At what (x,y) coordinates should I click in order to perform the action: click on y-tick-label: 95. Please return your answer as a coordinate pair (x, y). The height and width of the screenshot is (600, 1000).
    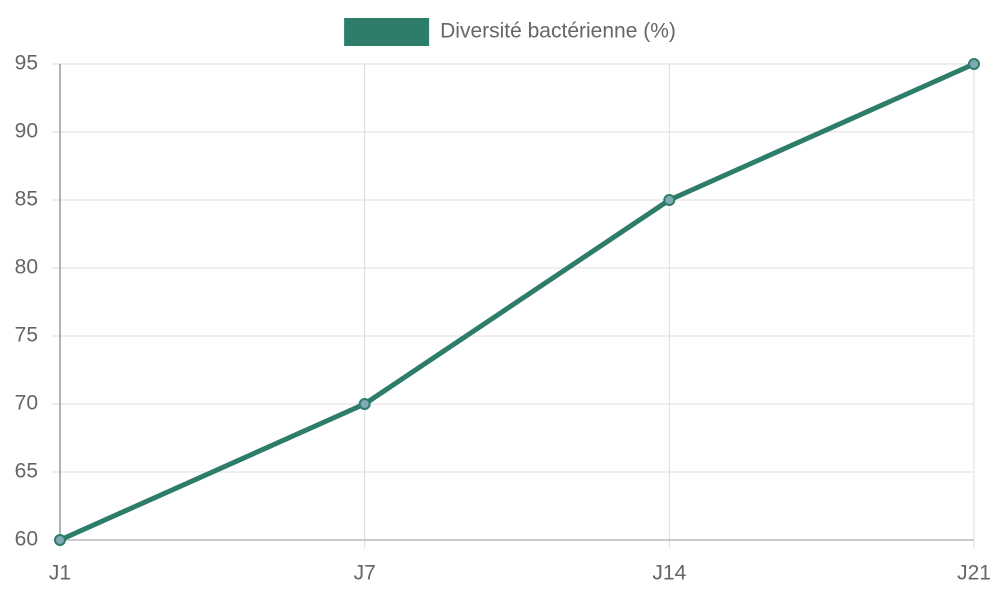
    Looking at the image, I should click on (26, 63).